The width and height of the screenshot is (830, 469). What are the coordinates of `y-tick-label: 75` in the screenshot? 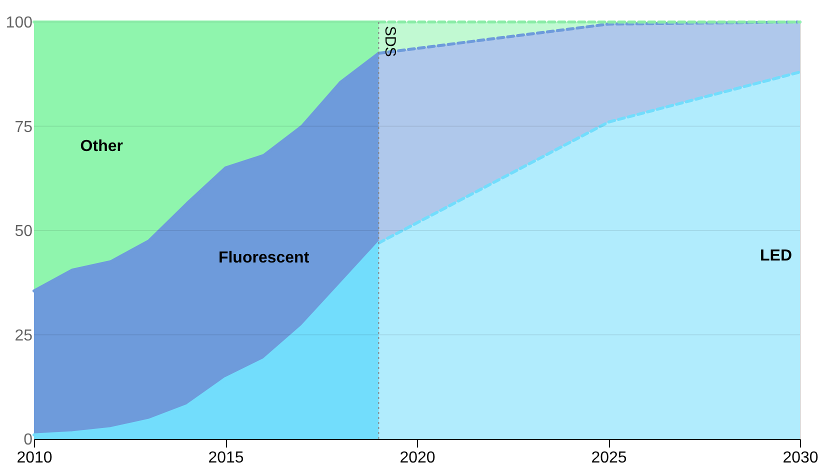 It's located at (23, 127).